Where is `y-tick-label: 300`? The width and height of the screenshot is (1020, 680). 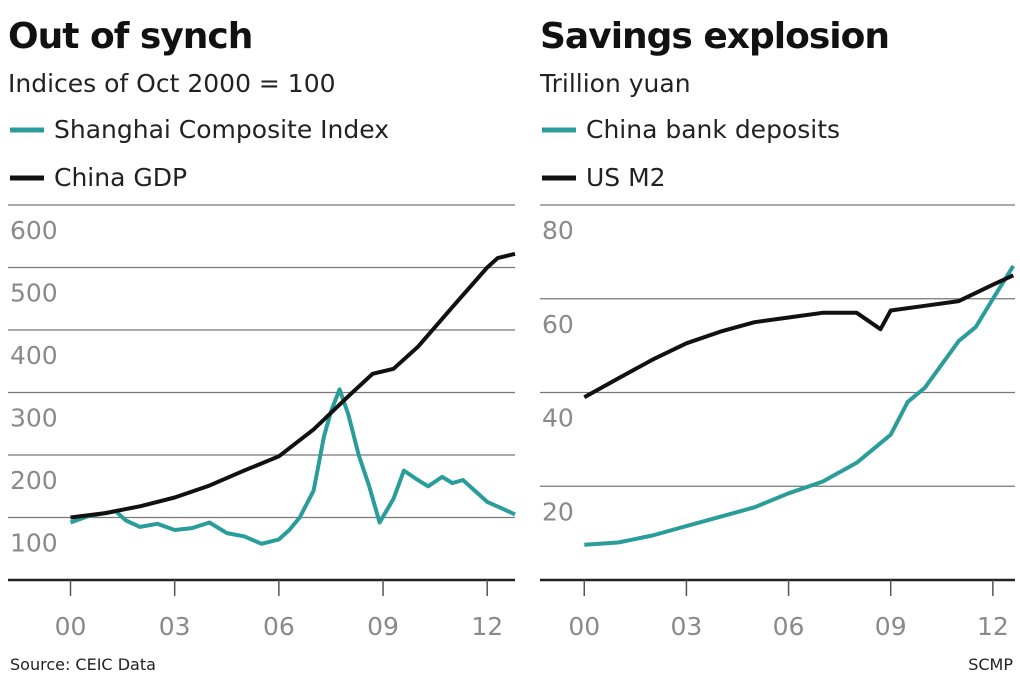
y-tick-label: 300 is located at coordinates (34, 418).